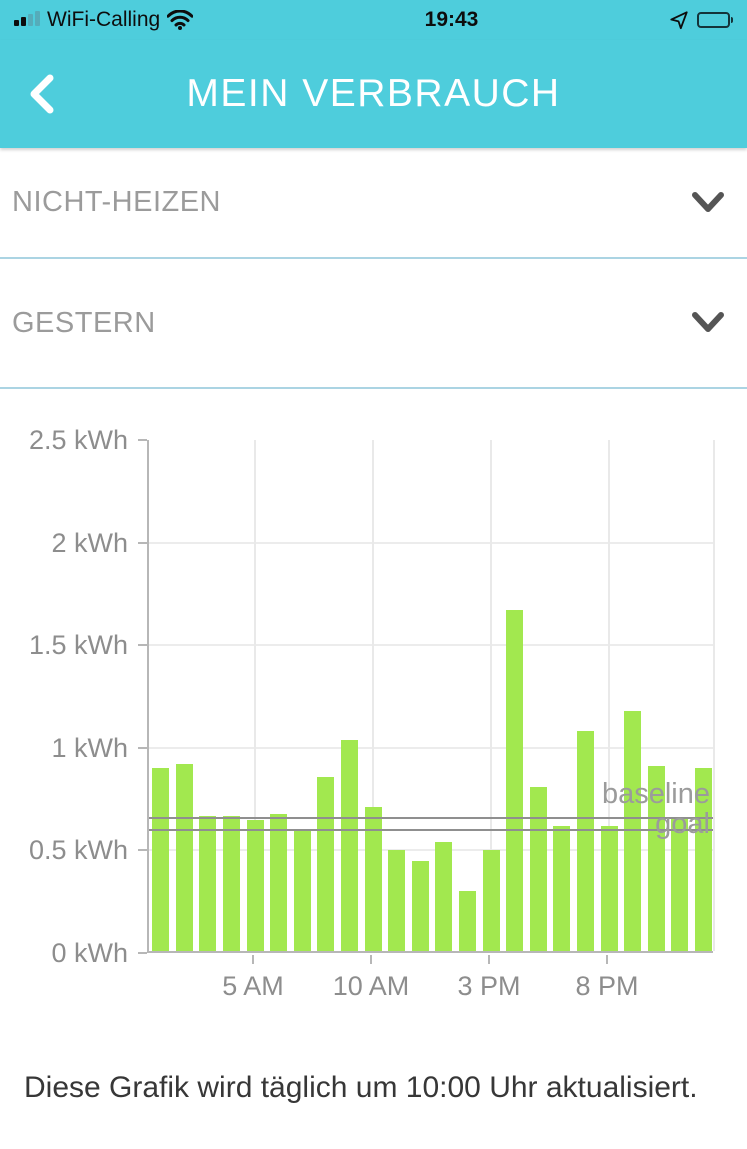 This screenshot has height=1149, width=747. I want to click on goal-label: goal, so click(682, 823).